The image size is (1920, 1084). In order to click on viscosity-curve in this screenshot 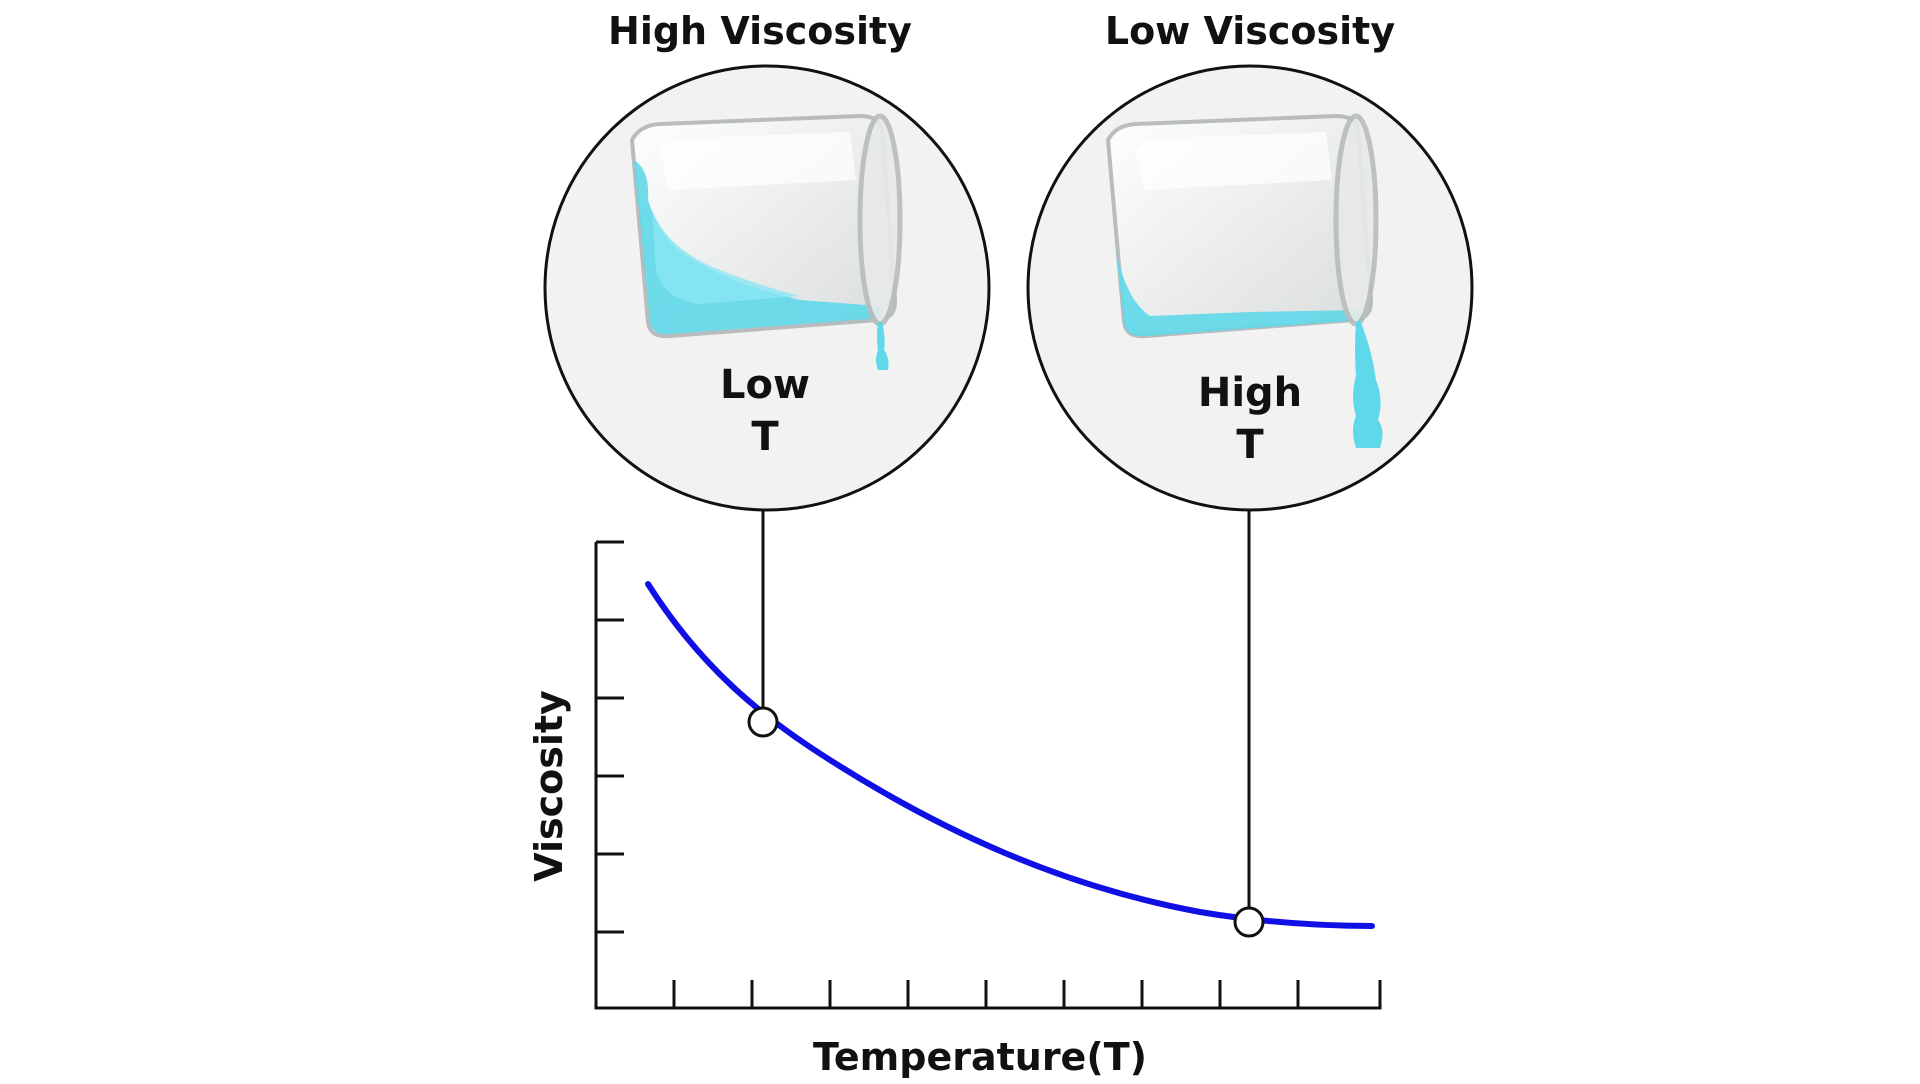, I will do `click(1010, 755)`.